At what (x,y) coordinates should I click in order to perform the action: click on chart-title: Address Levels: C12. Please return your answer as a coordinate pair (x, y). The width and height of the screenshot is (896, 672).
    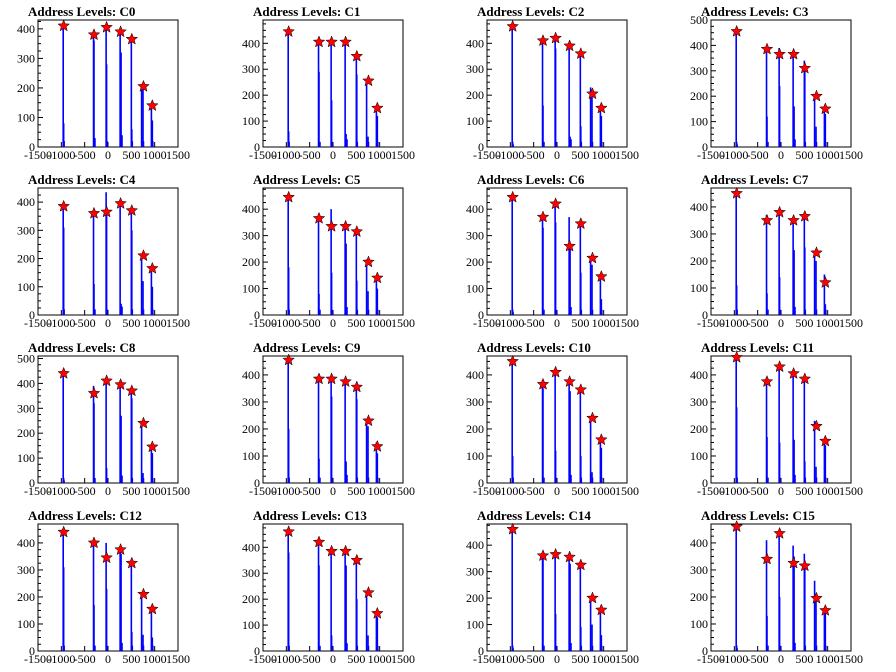
    Looking at the image, I should click on (85, 515).